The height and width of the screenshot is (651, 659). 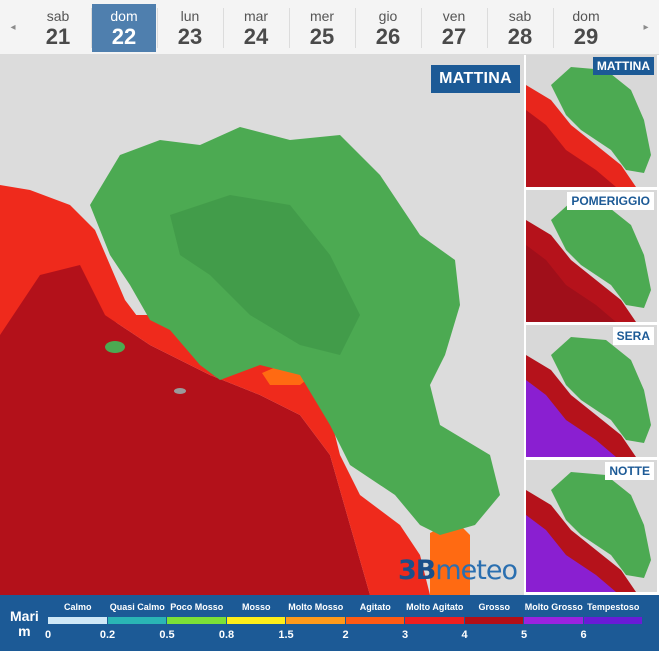 I want to click on day-number: 22, so click(x=124, y=36).